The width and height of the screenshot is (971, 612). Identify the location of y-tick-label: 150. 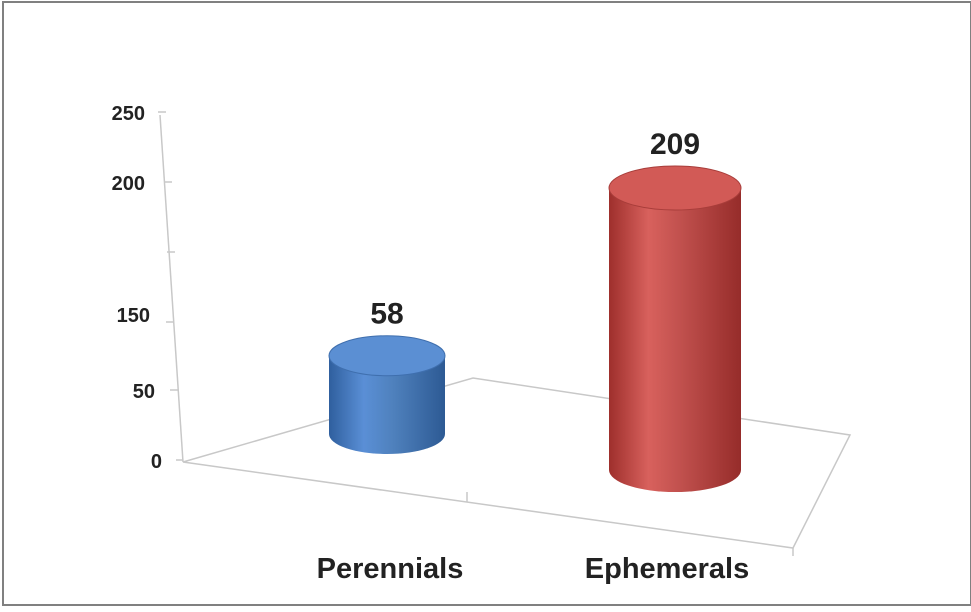
(133, 316).